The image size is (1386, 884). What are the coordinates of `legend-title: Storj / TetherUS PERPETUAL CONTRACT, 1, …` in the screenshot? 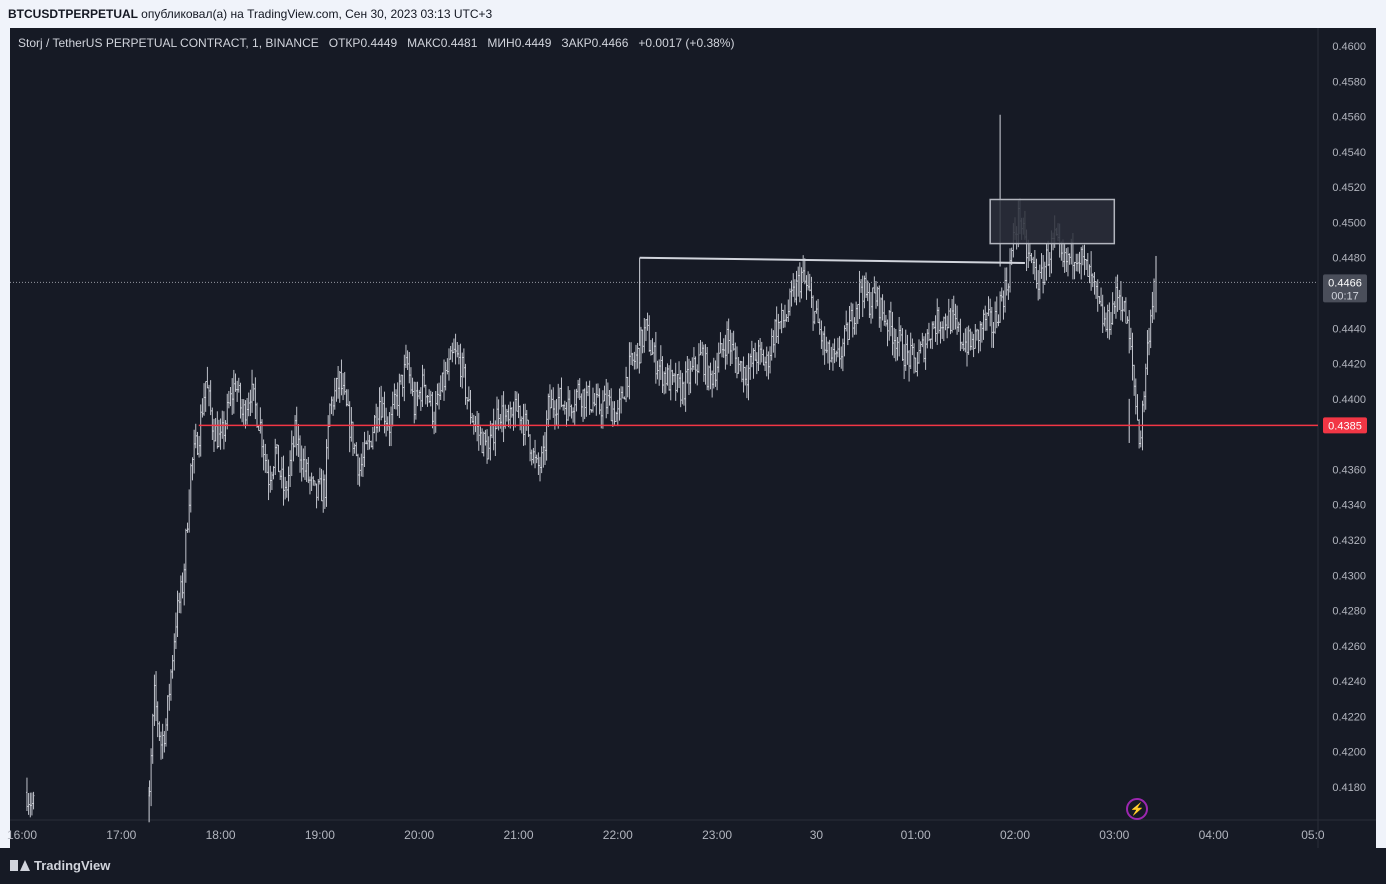 It's located at (168, 43).